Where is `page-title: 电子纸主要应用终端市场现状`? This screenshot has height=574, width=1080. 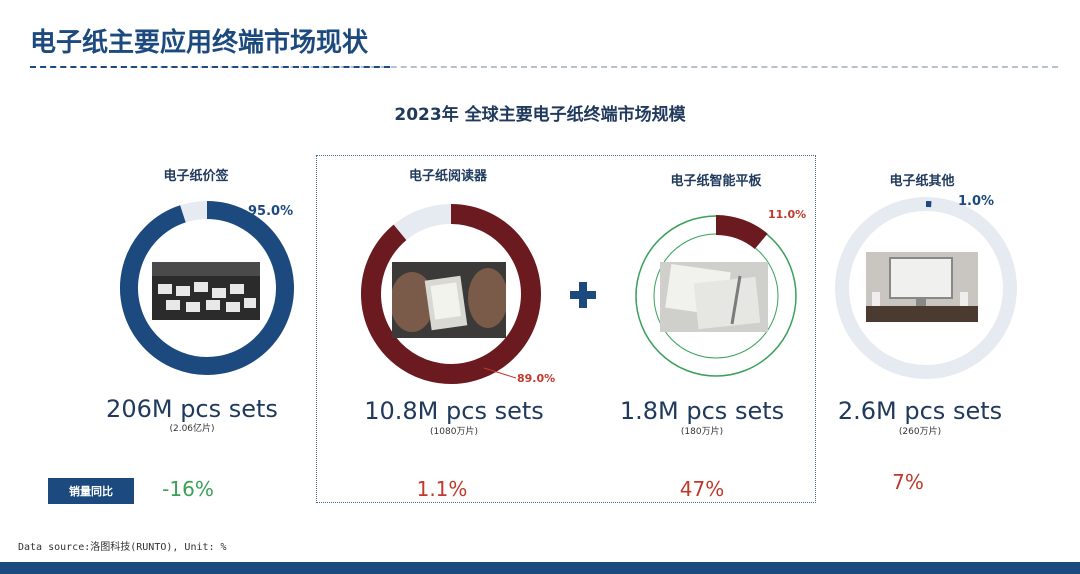 page-title: 电子纸主要应用终端市场现状 is located at coordinates (199, 43).